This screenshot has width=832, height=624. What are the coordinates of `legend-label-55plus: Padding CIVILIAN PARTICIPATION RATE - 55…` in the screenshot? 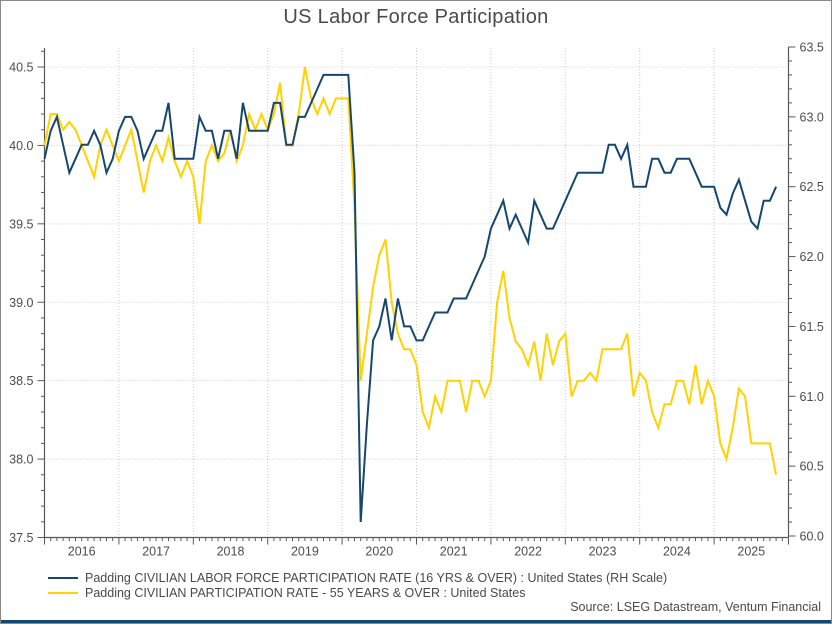 It's located at (305, 592).